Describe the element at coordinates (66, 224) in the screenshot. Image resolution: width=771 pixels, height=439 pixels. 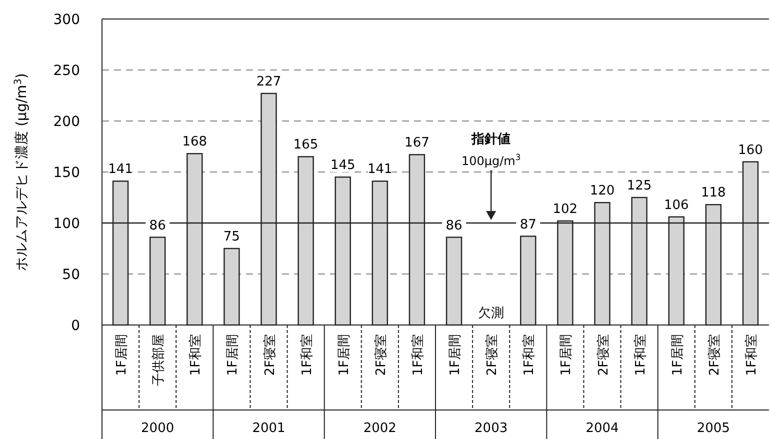
I see `y-tick-label: 100` at that location.